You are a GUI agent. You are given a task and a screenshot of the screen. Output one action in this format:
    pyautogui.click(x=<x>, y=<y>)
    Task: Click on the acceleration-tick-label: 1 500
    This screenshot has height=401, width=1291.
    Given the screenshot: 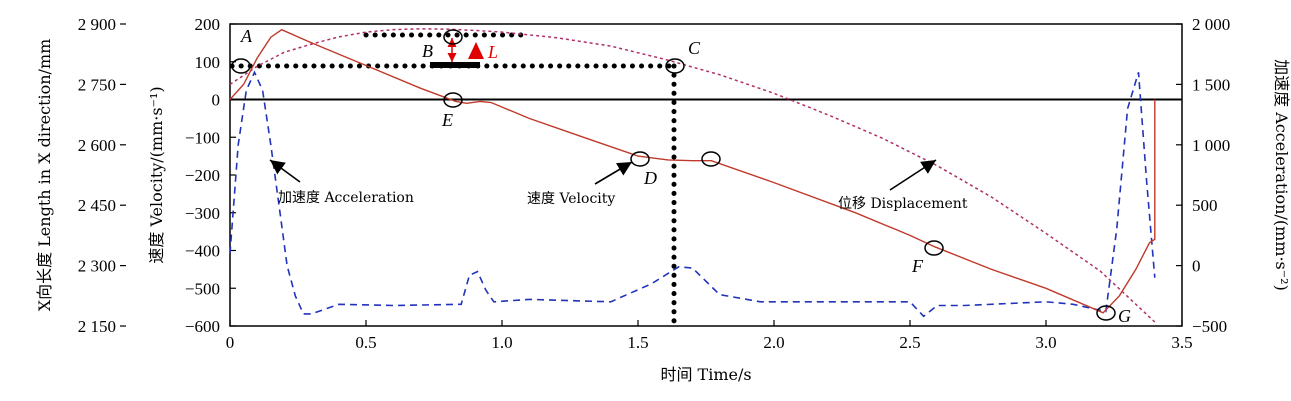 What is the action you would take?
    pyautogui.click(x=1211, y=84)
    